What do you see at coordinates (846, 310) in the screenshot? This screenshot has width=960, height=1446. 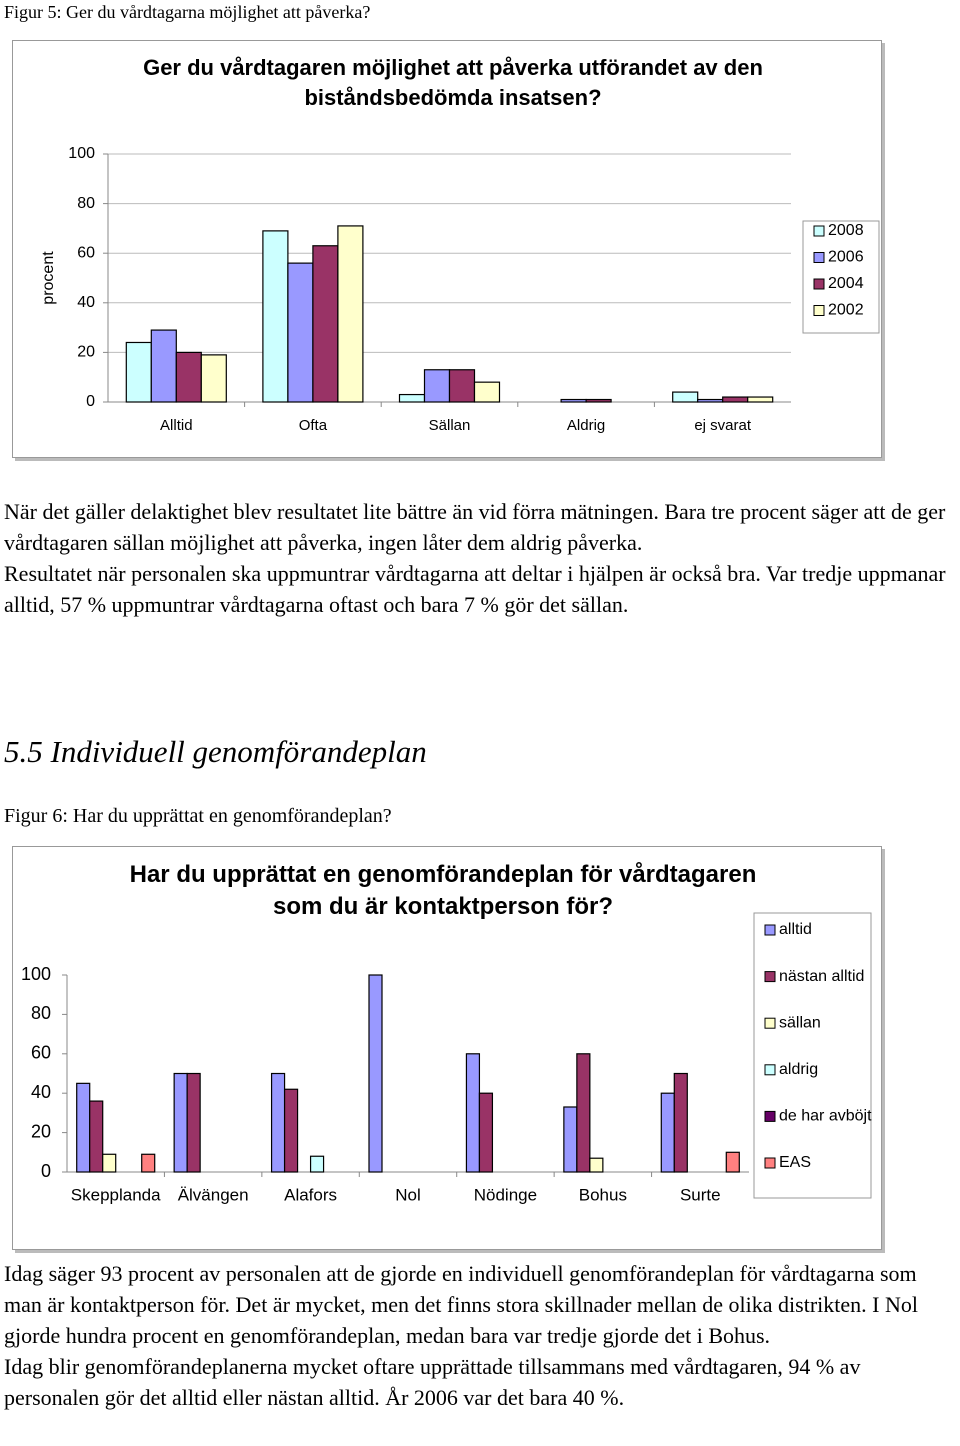 I see `legend-label: 2002` at bounding box center [846, 310].